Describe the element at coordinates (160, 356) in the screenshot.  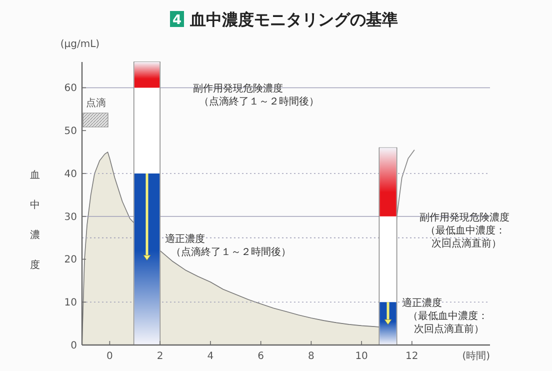
I see `x-tick-label: 2` at that location.